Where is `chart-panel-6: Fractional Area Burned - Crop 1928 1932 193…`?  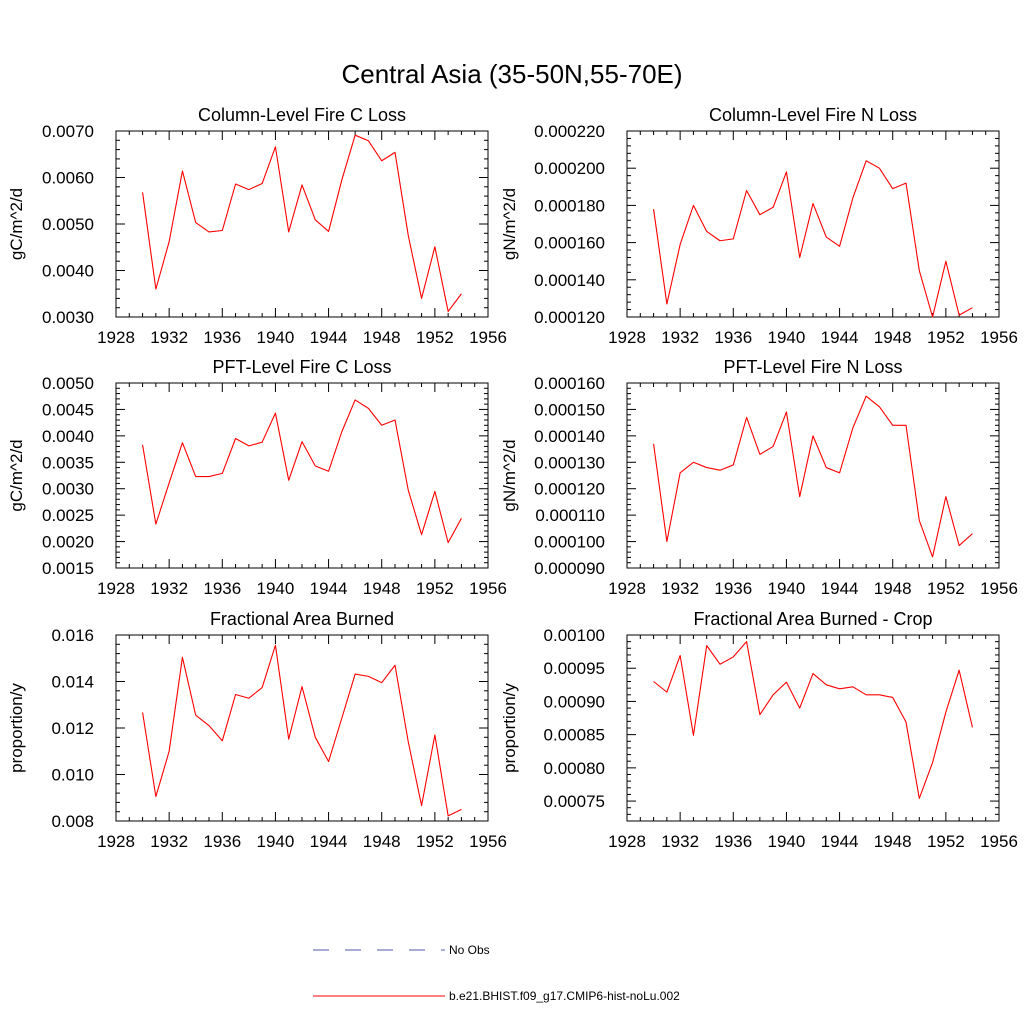 chart-panel-6: Fractional Area Burned - Crop 1928 1932 193… is located at coordinates (759, 730).